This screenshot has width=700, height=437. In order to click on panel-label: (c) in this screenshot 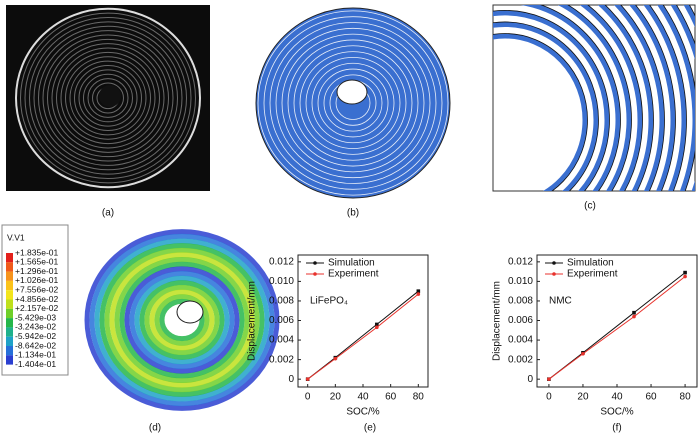, I will do `click(590, 206)`.